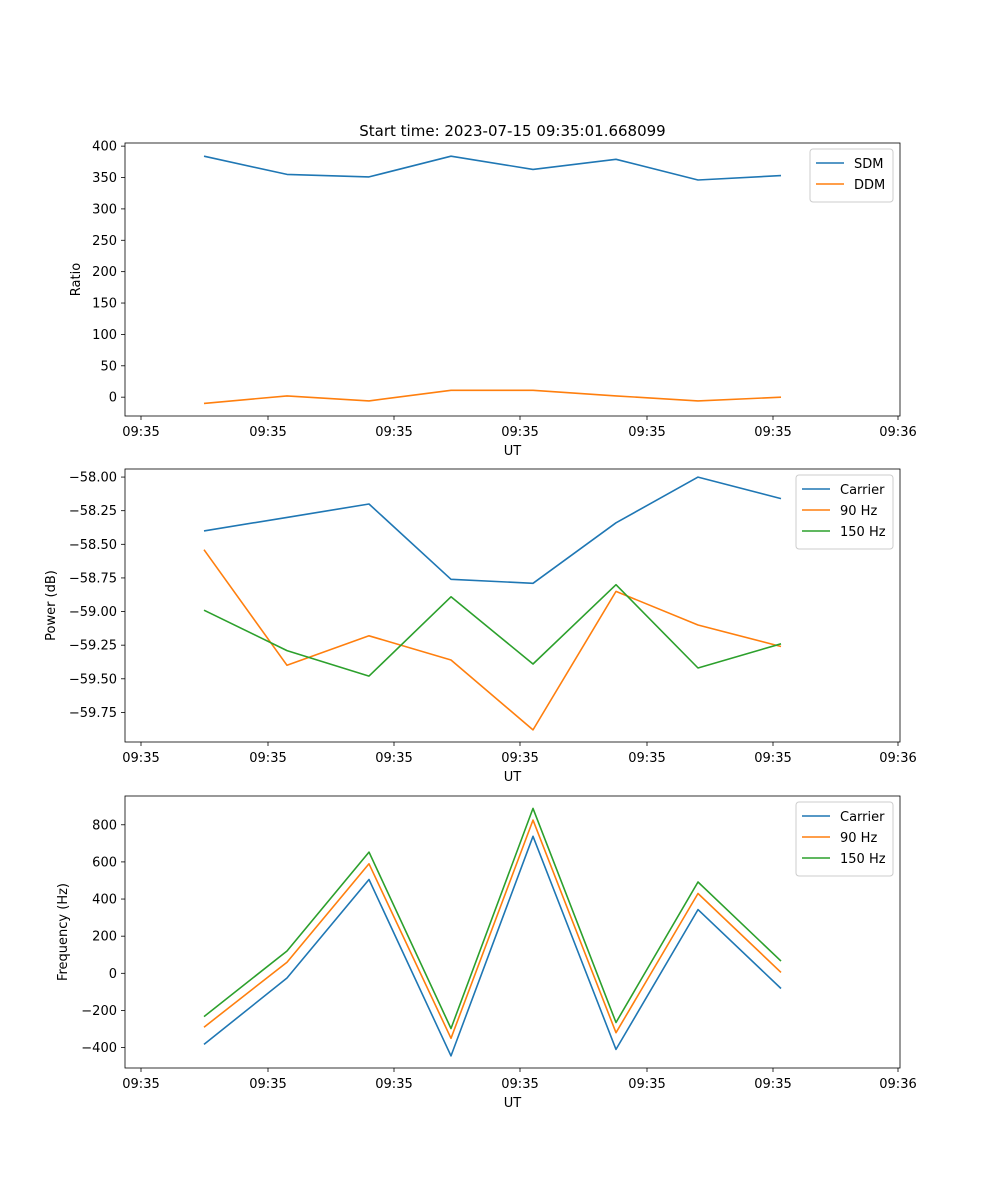 The image size is (1000, 1204). Describe the element at coordinates (104, 862) in the screenshot. I see `y-tick-label: 600` at that location.